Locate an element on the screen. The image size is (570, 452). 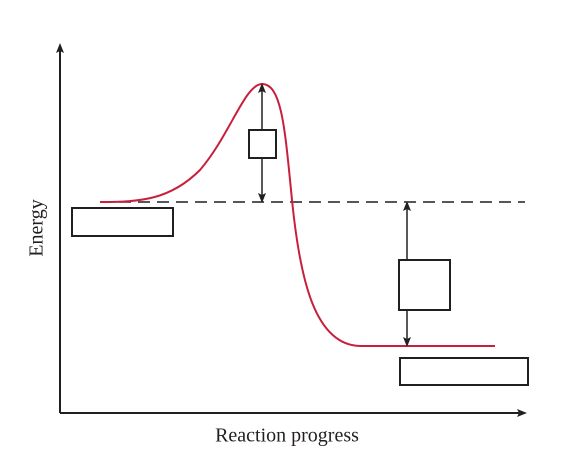
activation-box is located at coordinates (262, 144).